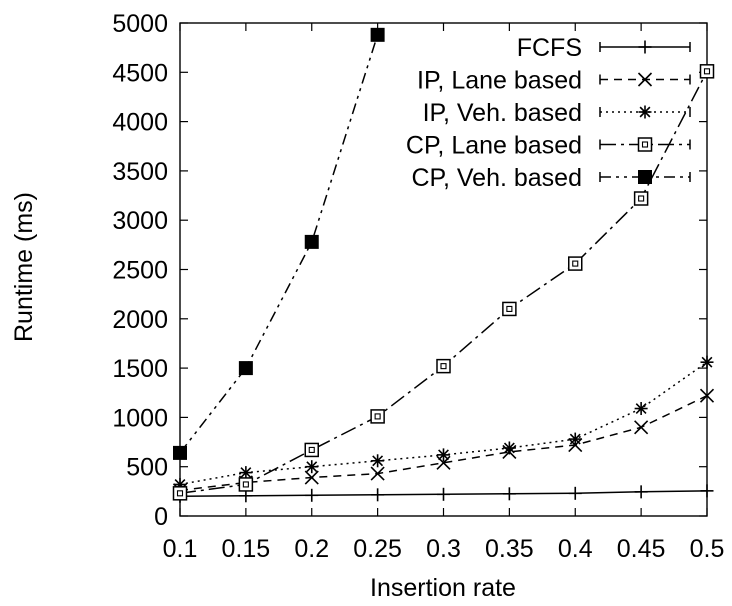 The image size is (732, 606). I want to click on x-tick-label: 0.1, so click(180, 549).